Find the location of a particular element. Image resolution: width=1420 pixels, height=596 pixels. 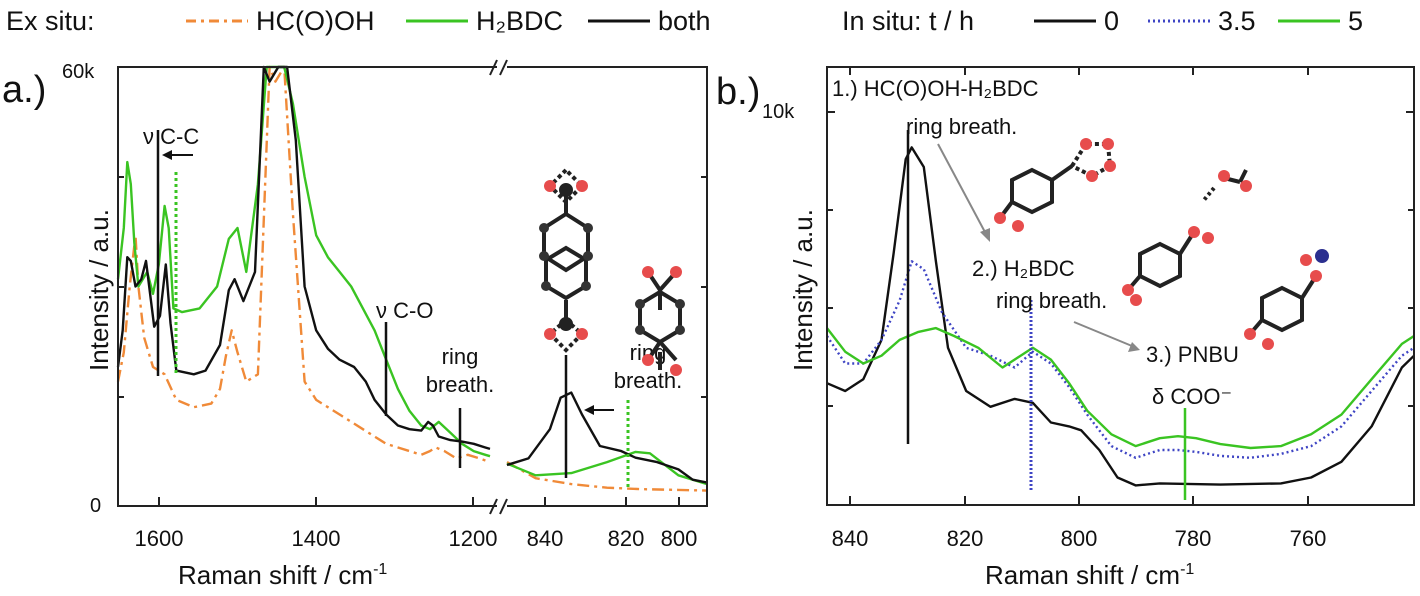

legend-a-title: Ex situ: is located at coordinates (50, 21).